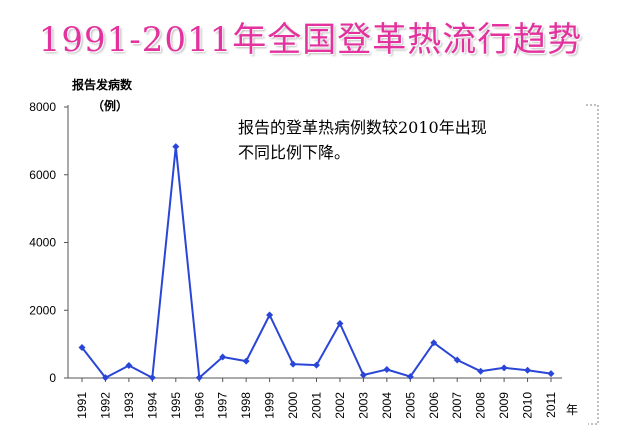 The width and height of the screenshot is (621, 445). Describe the element at coordinates (317, 405) in the screenshot. I see `x-tick-label: 2001` at that location.